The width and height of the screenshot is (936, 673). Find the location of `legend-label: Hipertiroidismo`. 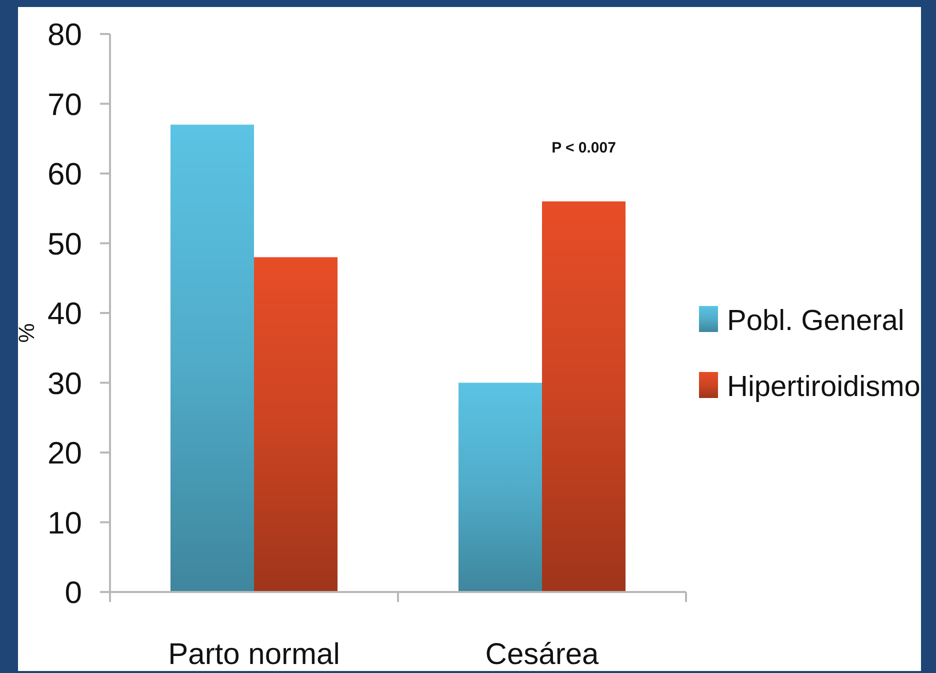

legend-label: Hipertiroidismo is located at coordinates (823, 387).